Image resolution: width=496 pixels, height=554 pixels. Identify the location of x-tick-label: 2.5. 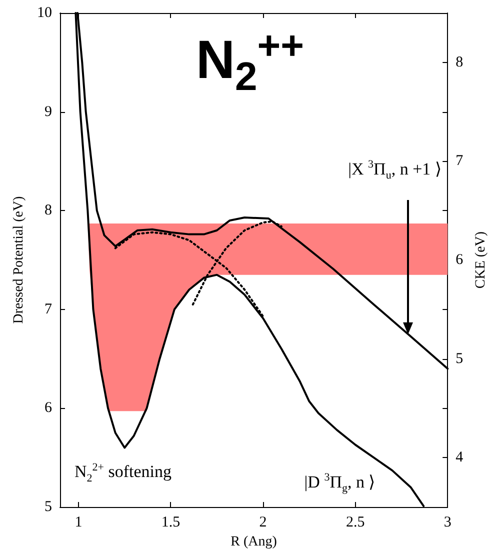
(355, 522).